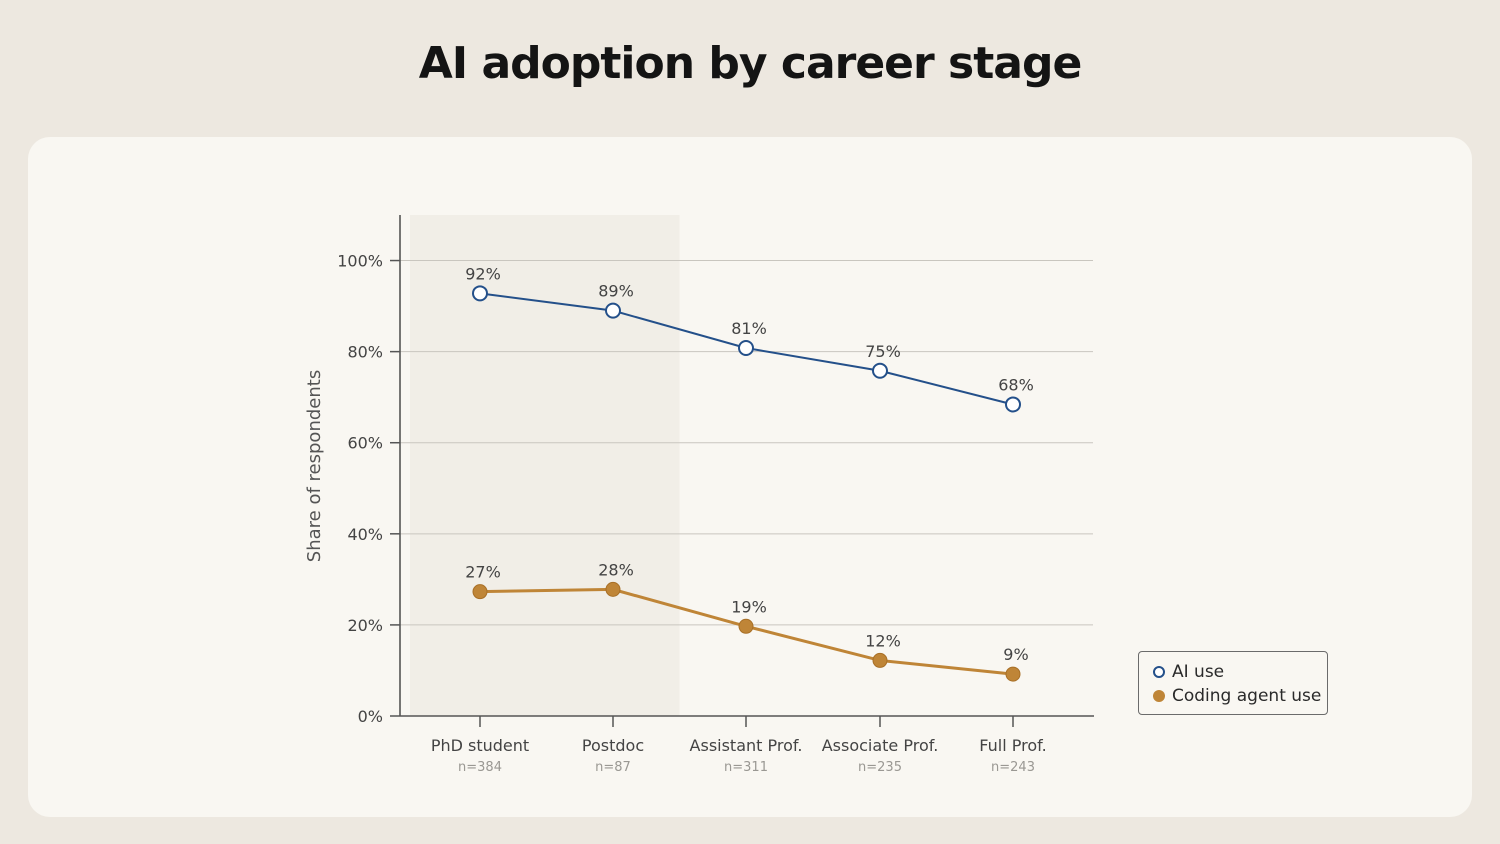  Describe the element at coordinates (1159, 672) in the screenshot. I see `legend-swatch-ai-use` at that location.